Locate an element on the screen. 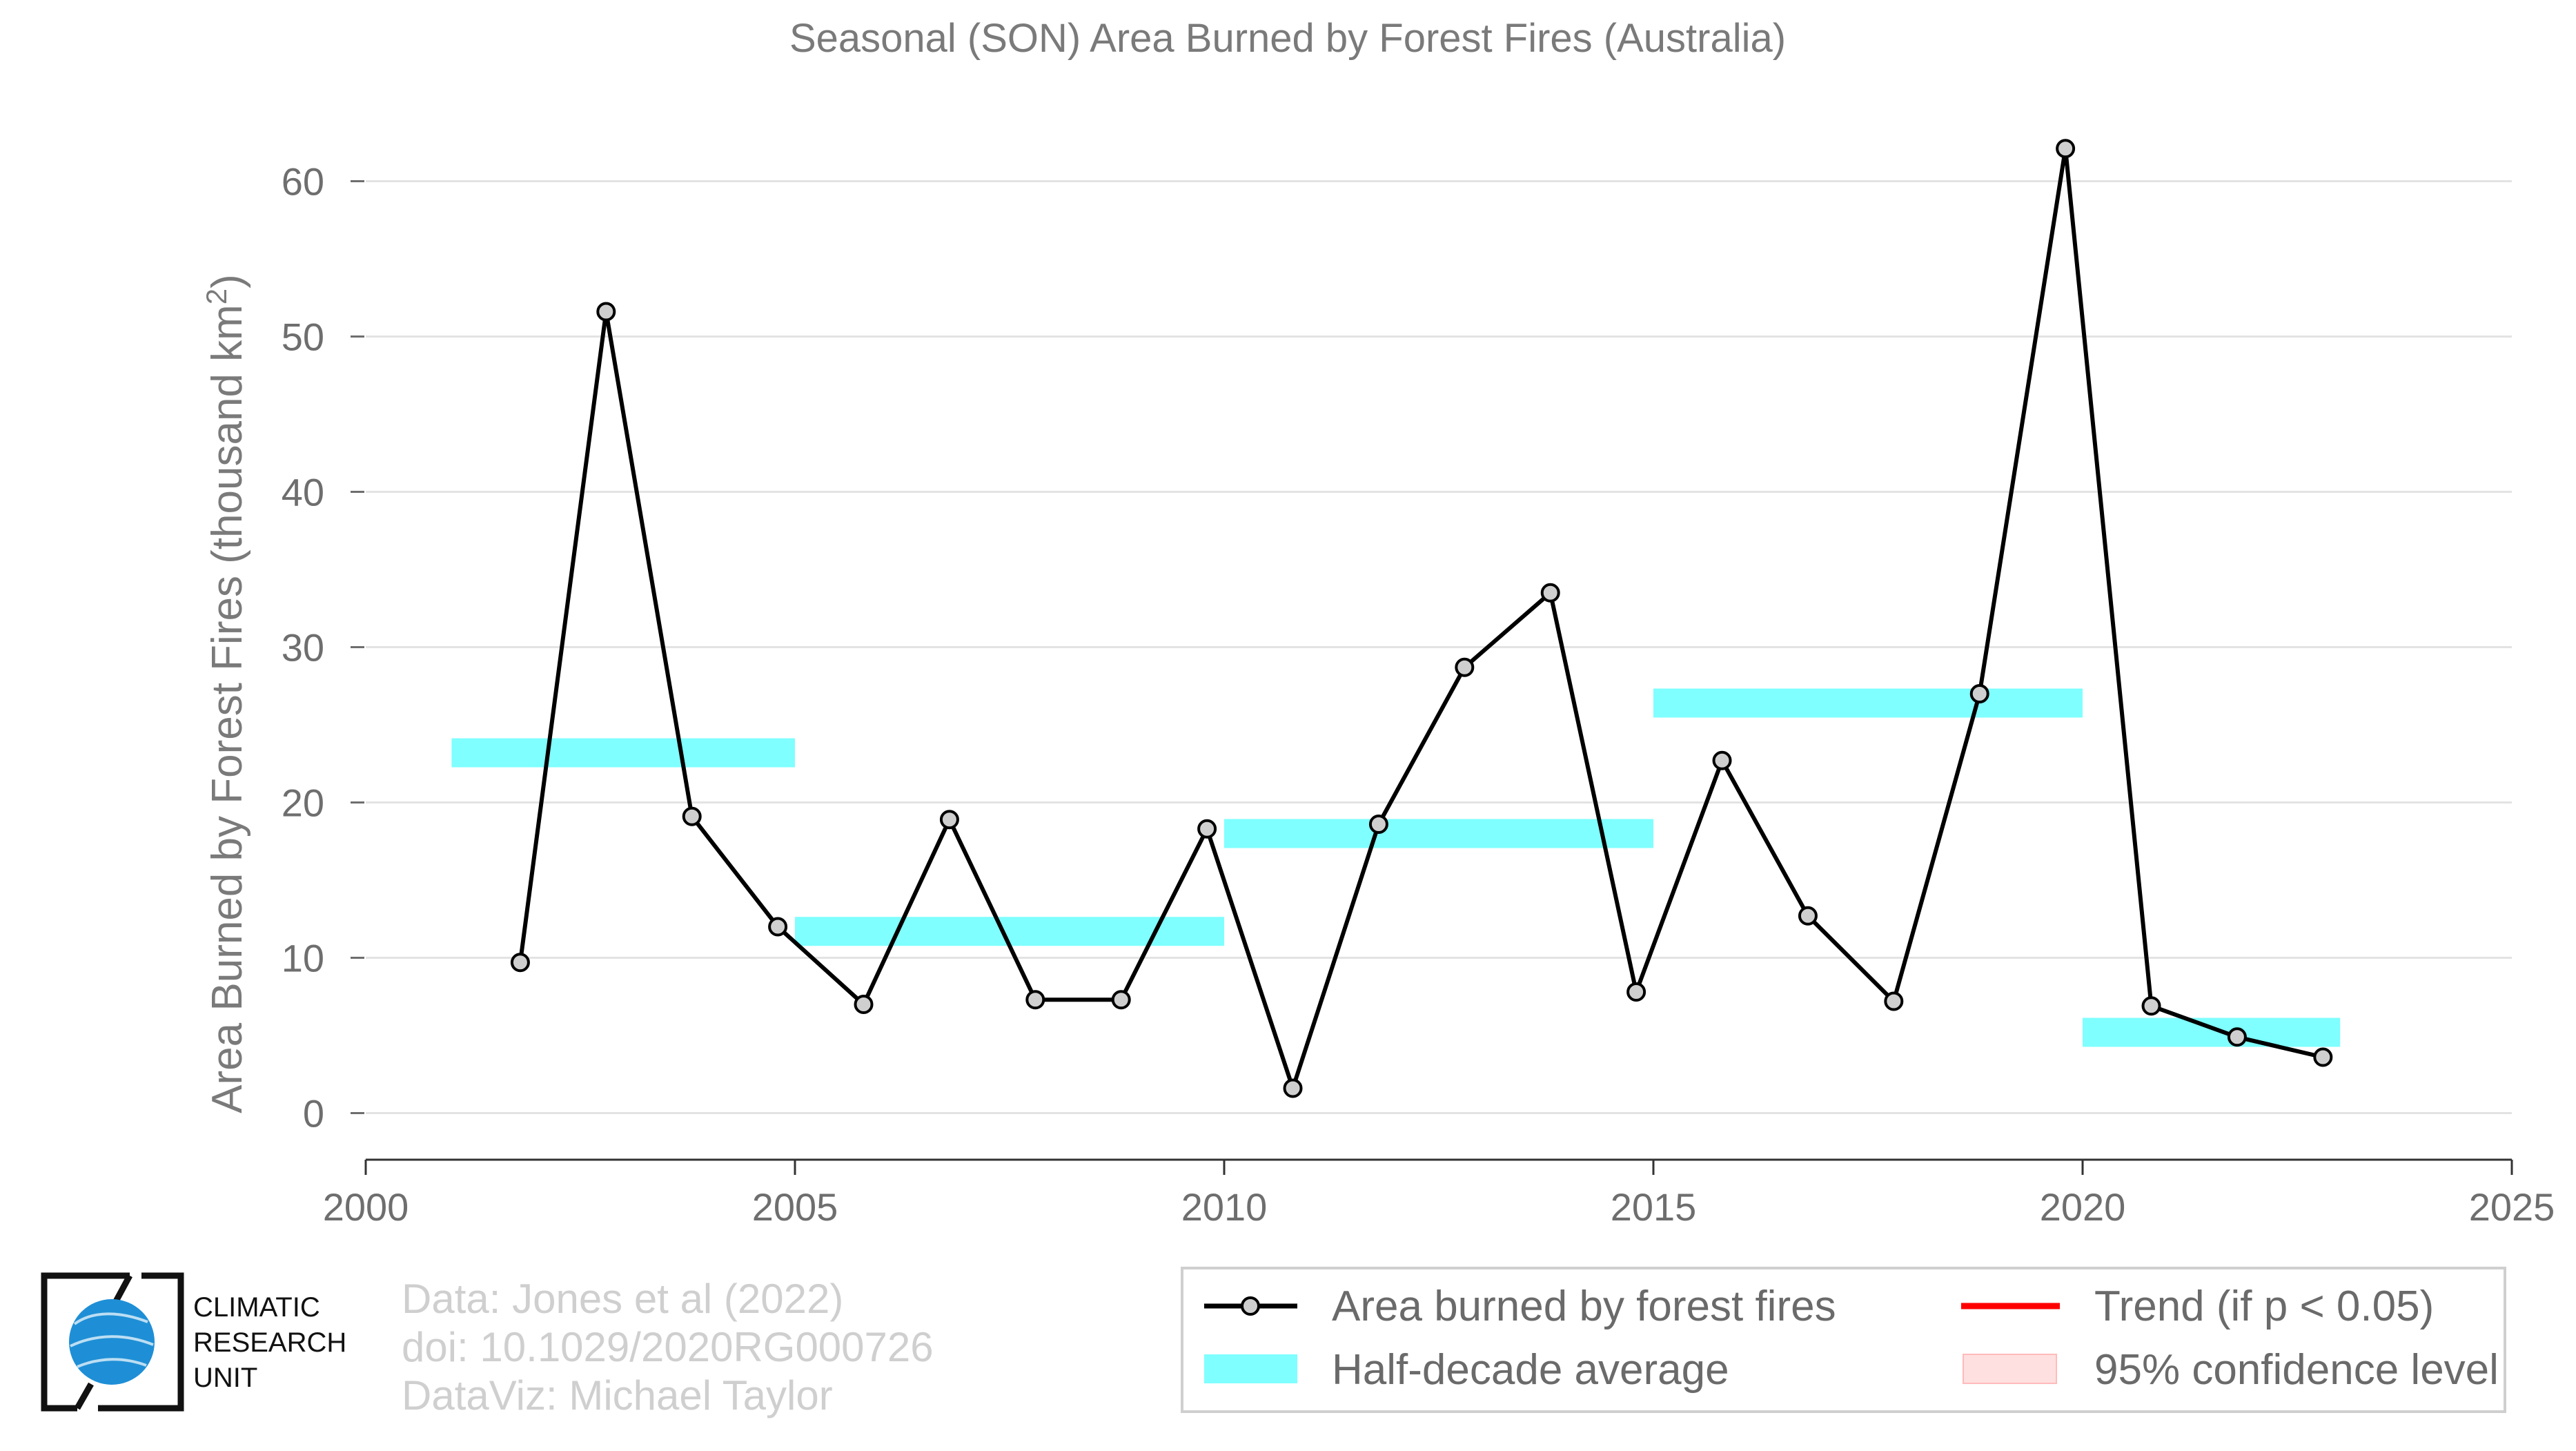 This screenshot has height=1451, width=2576. cru-logo-line-1: CLIMATIC is located at coordinates (256, 1307).